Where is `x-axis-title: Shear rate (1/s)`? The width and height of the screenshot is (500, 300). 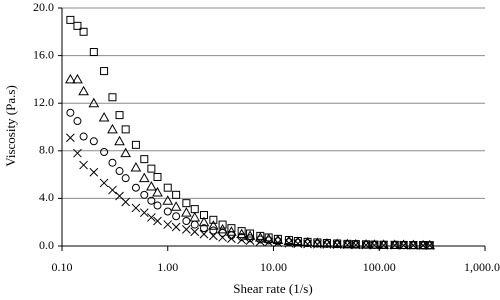
x-axis-title: Shear rate (1/s) is located at coordinates (272, 288).